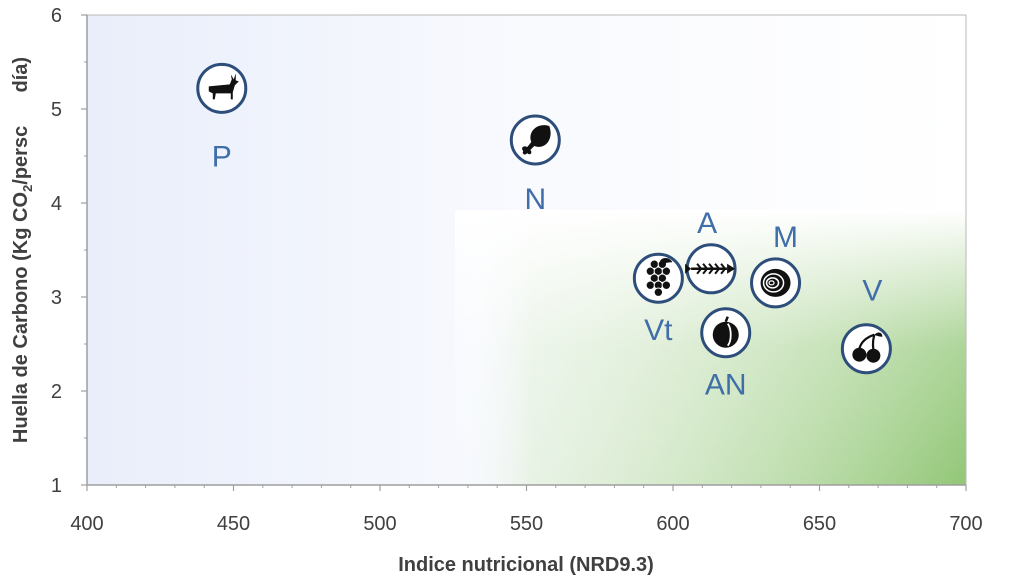  What do you see at coordinates (535, 199) in the screenshot?
I see `point-label: N` at bounding box center [535, 199].